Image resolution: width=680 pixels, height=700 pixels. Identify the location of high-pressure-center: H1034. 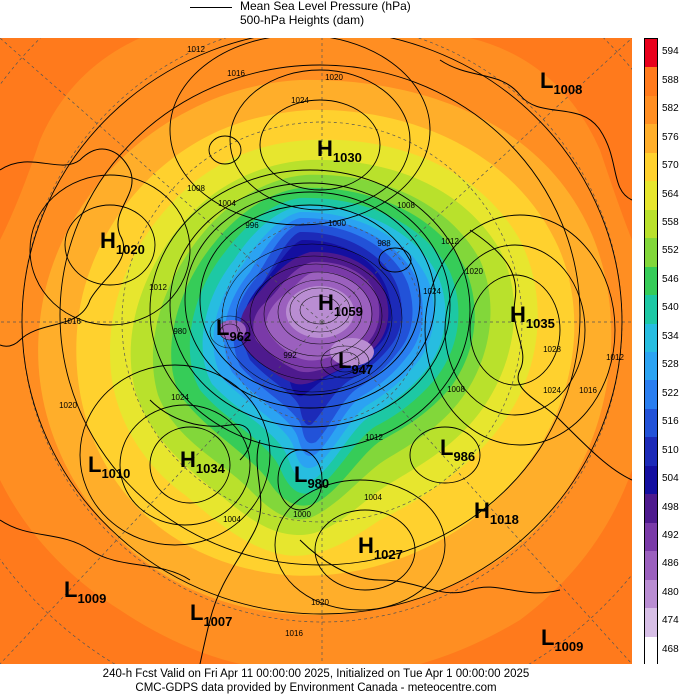
(203, 461).